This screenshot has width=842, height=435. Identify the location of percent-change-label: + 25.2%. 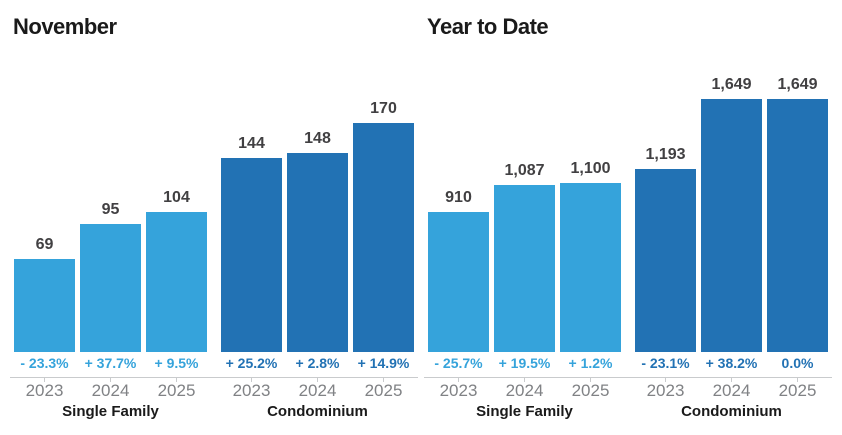
(251, 363).